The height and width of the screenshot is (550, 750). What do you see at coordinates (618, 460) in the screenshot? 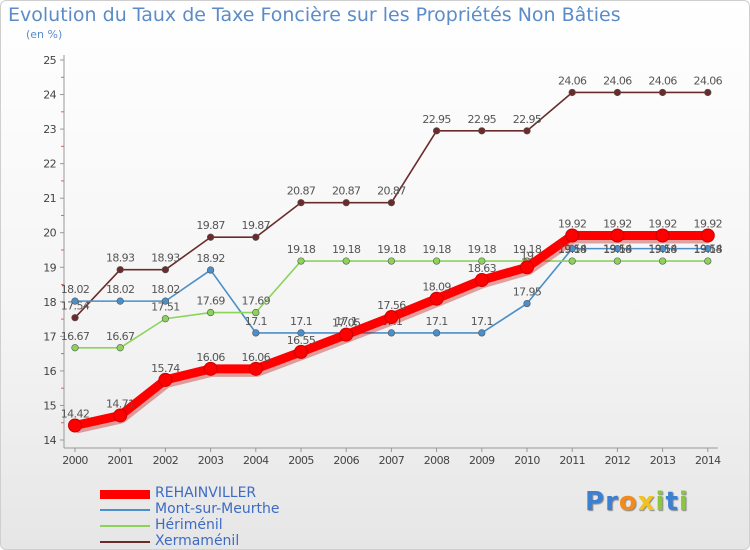
I see `x-tick-label: 2012` at bounding box center [618, 460].